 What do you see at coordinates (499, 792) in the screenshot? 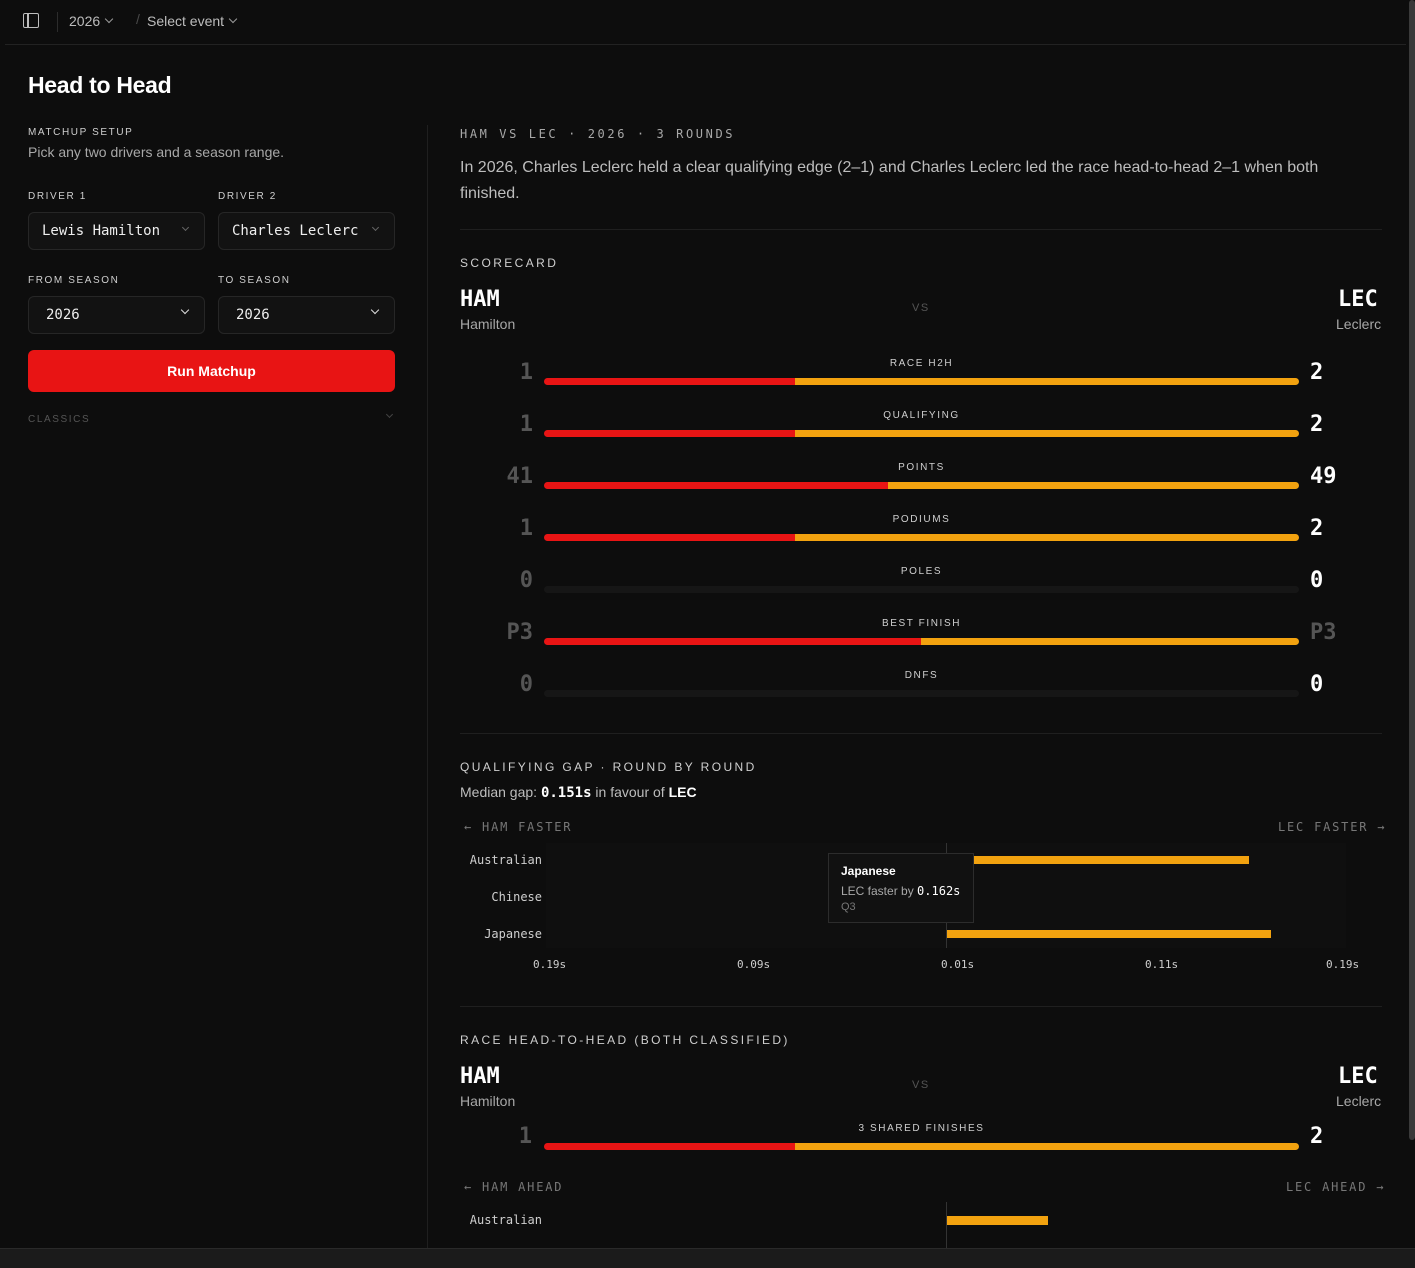
I see `median-prefix: Median gap:` at bounding box center [499, 792].